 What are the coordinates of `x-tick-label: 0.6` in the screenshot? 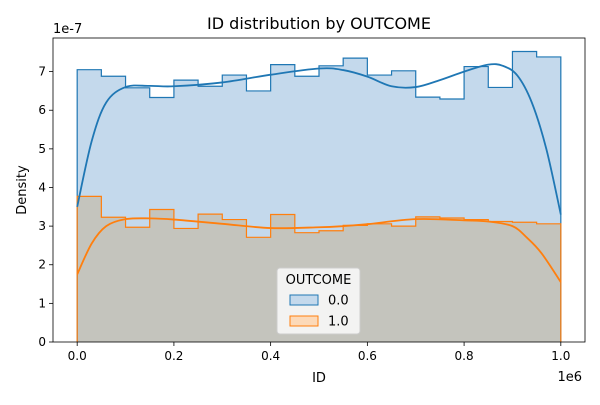 It's located at (367, 356).